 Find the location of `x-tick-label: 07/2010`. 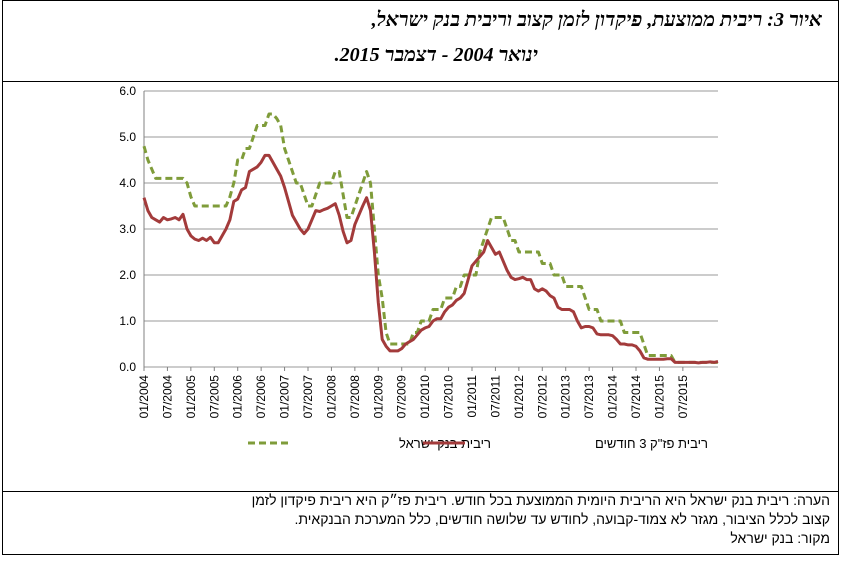

x-tick-label: 07/2010 is located at coordinates (449, 397).